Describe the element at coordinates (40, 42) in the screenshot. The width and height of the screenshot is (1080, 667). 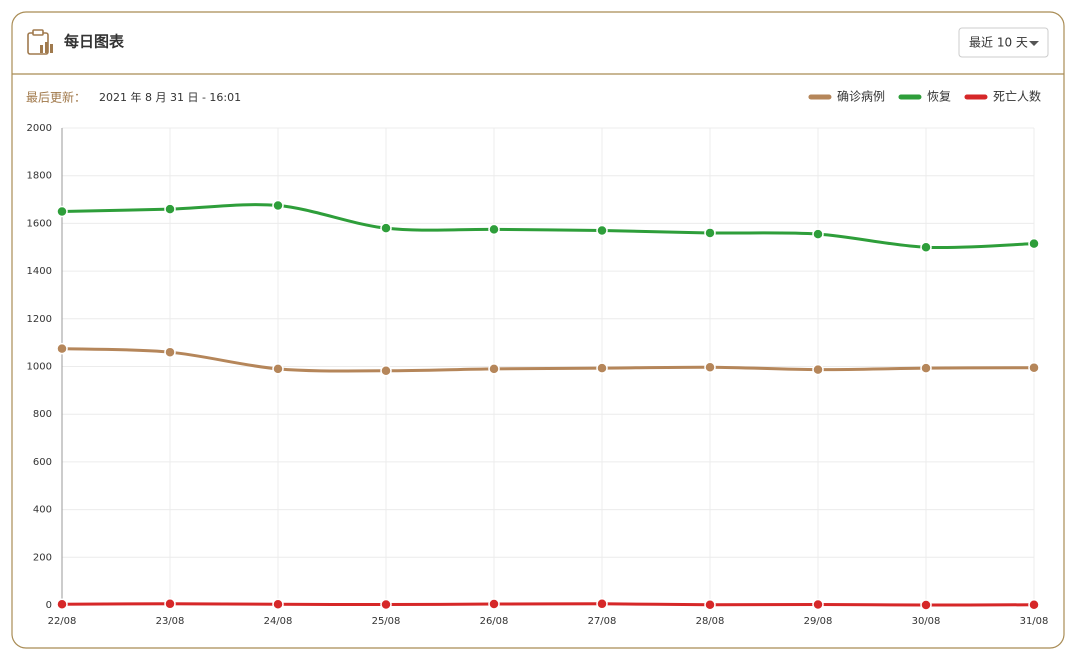
I see `chart-icon` at that location.